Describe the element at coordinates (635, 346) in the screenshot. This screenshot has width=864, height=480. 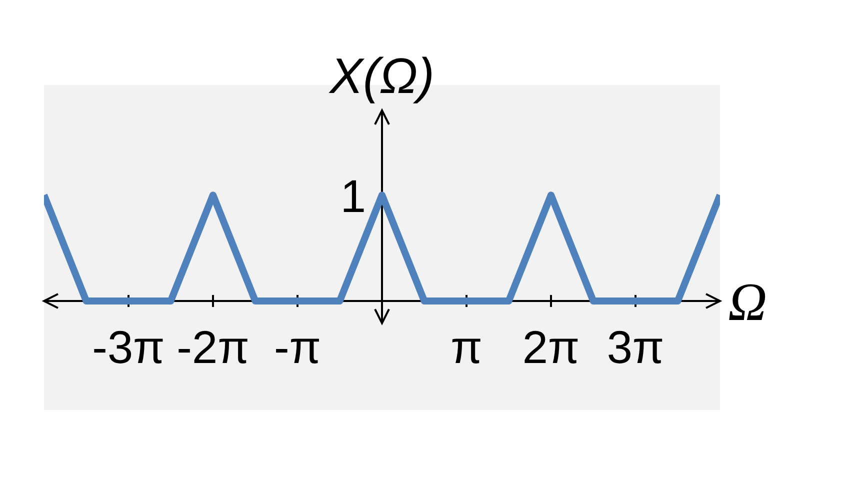
I see `x-tick-label: 3π` at that location.